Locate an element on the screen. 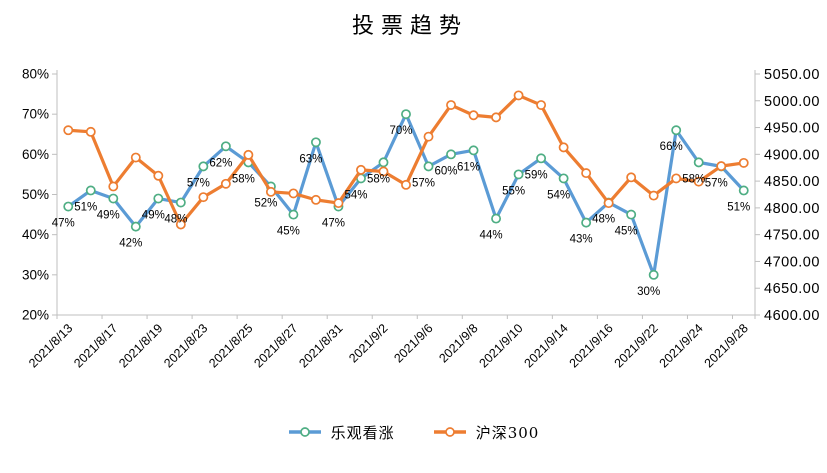 The width and height of the screenshot is (827, 473). data-label-point-11: 63% is located at coordinates (310, 159).